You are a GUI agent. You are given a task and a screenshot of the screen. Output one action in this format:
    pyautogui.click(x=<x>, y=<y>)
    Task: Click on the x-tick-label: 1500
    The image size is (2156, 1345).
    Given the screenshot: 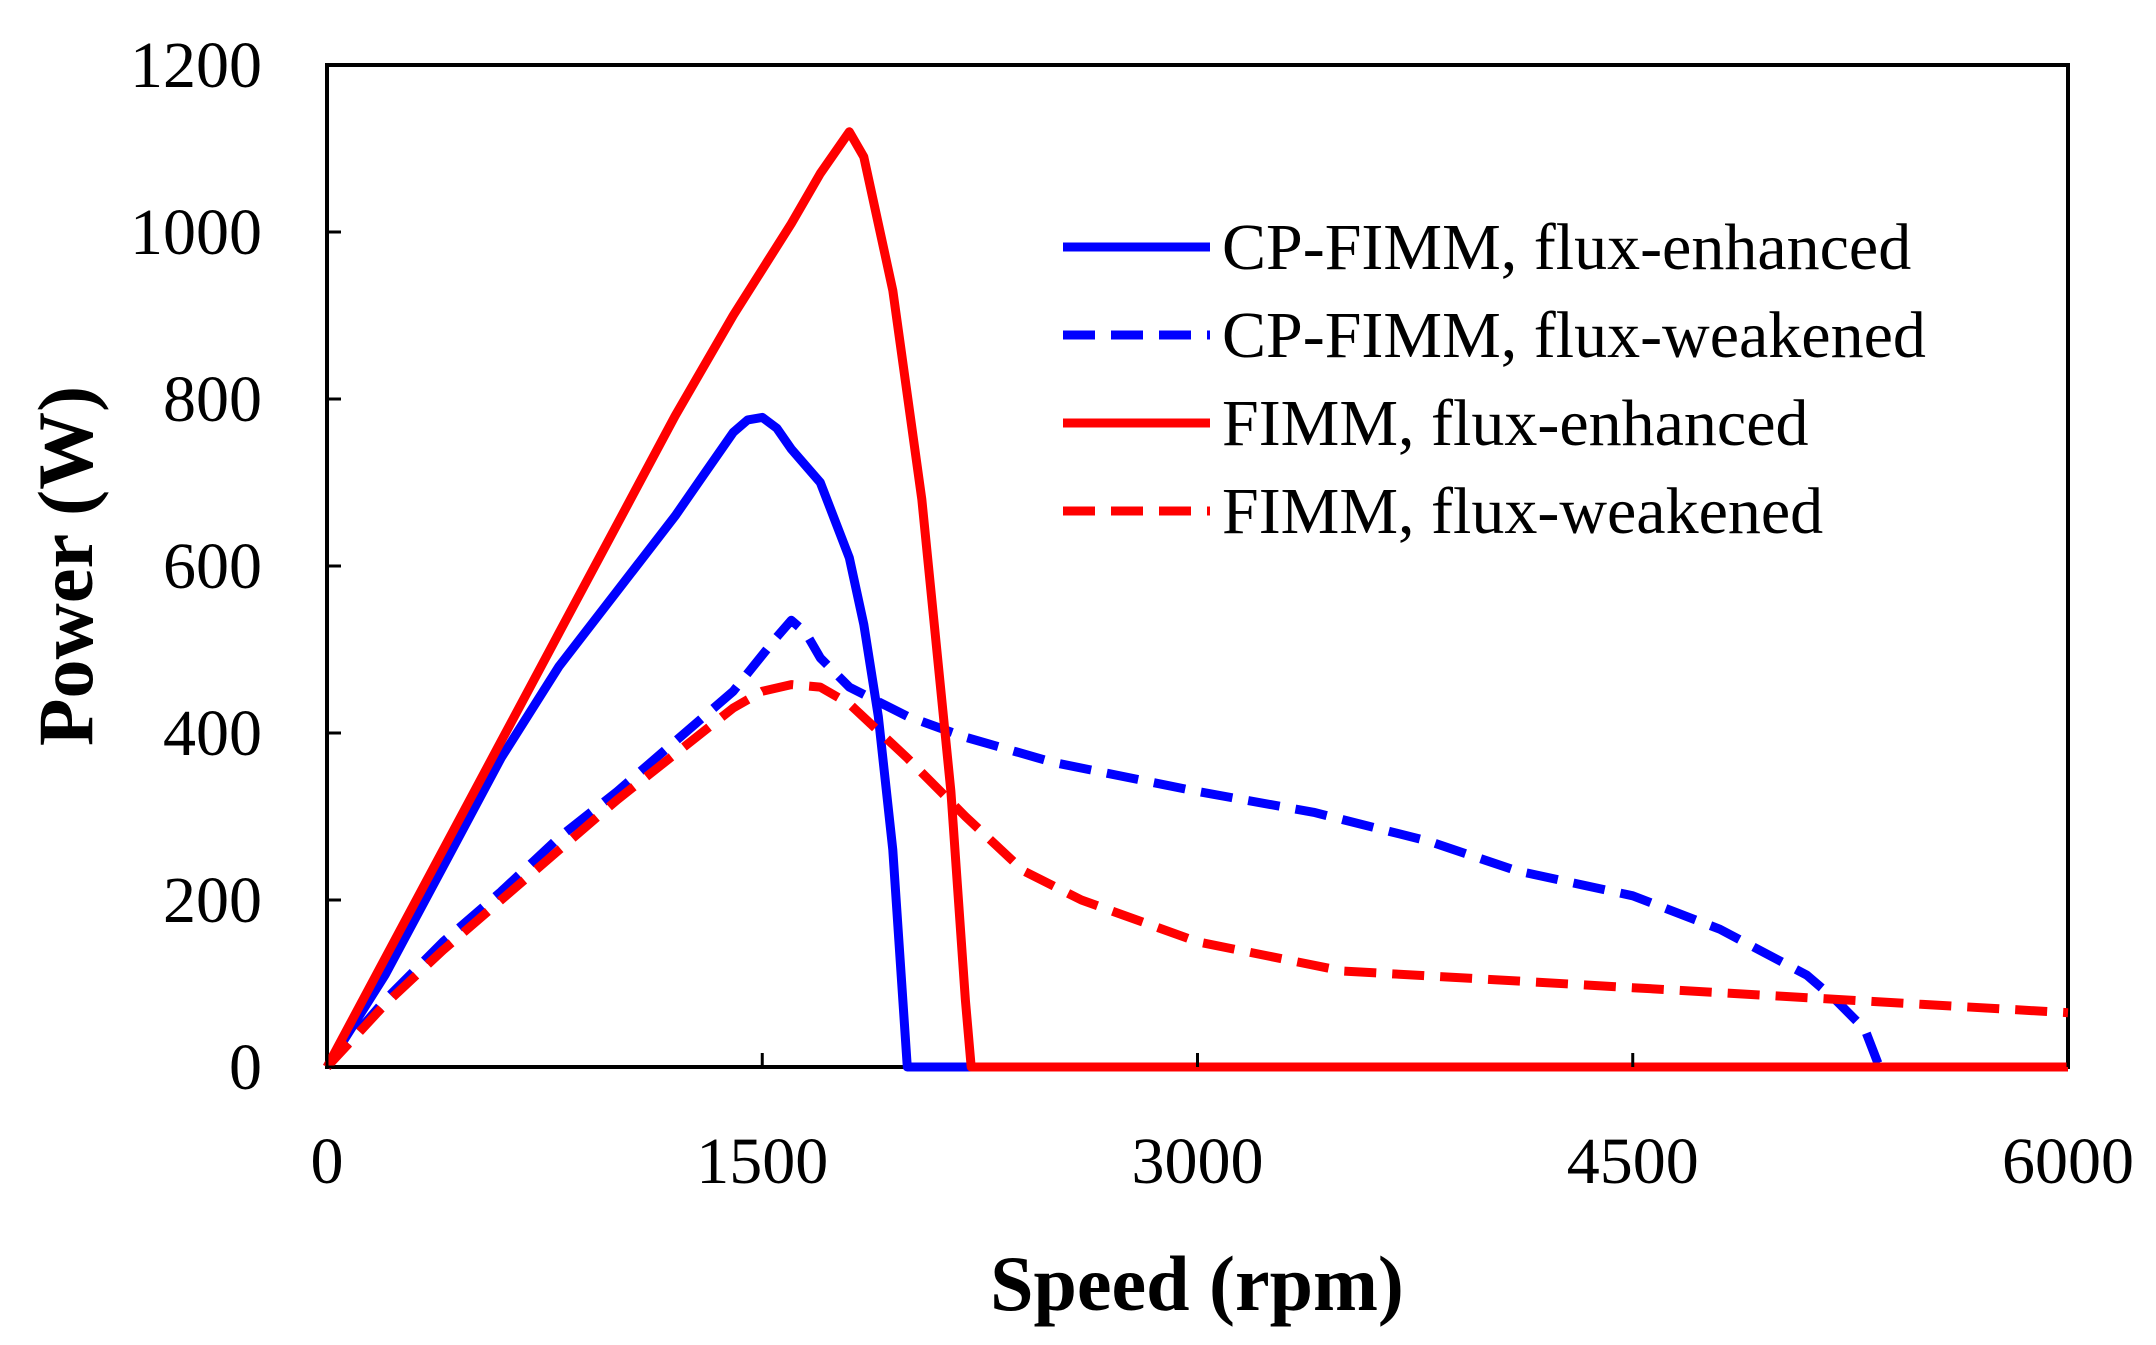 What is the action you would take?
    pyautogui.click(x=762, y=1161)
    